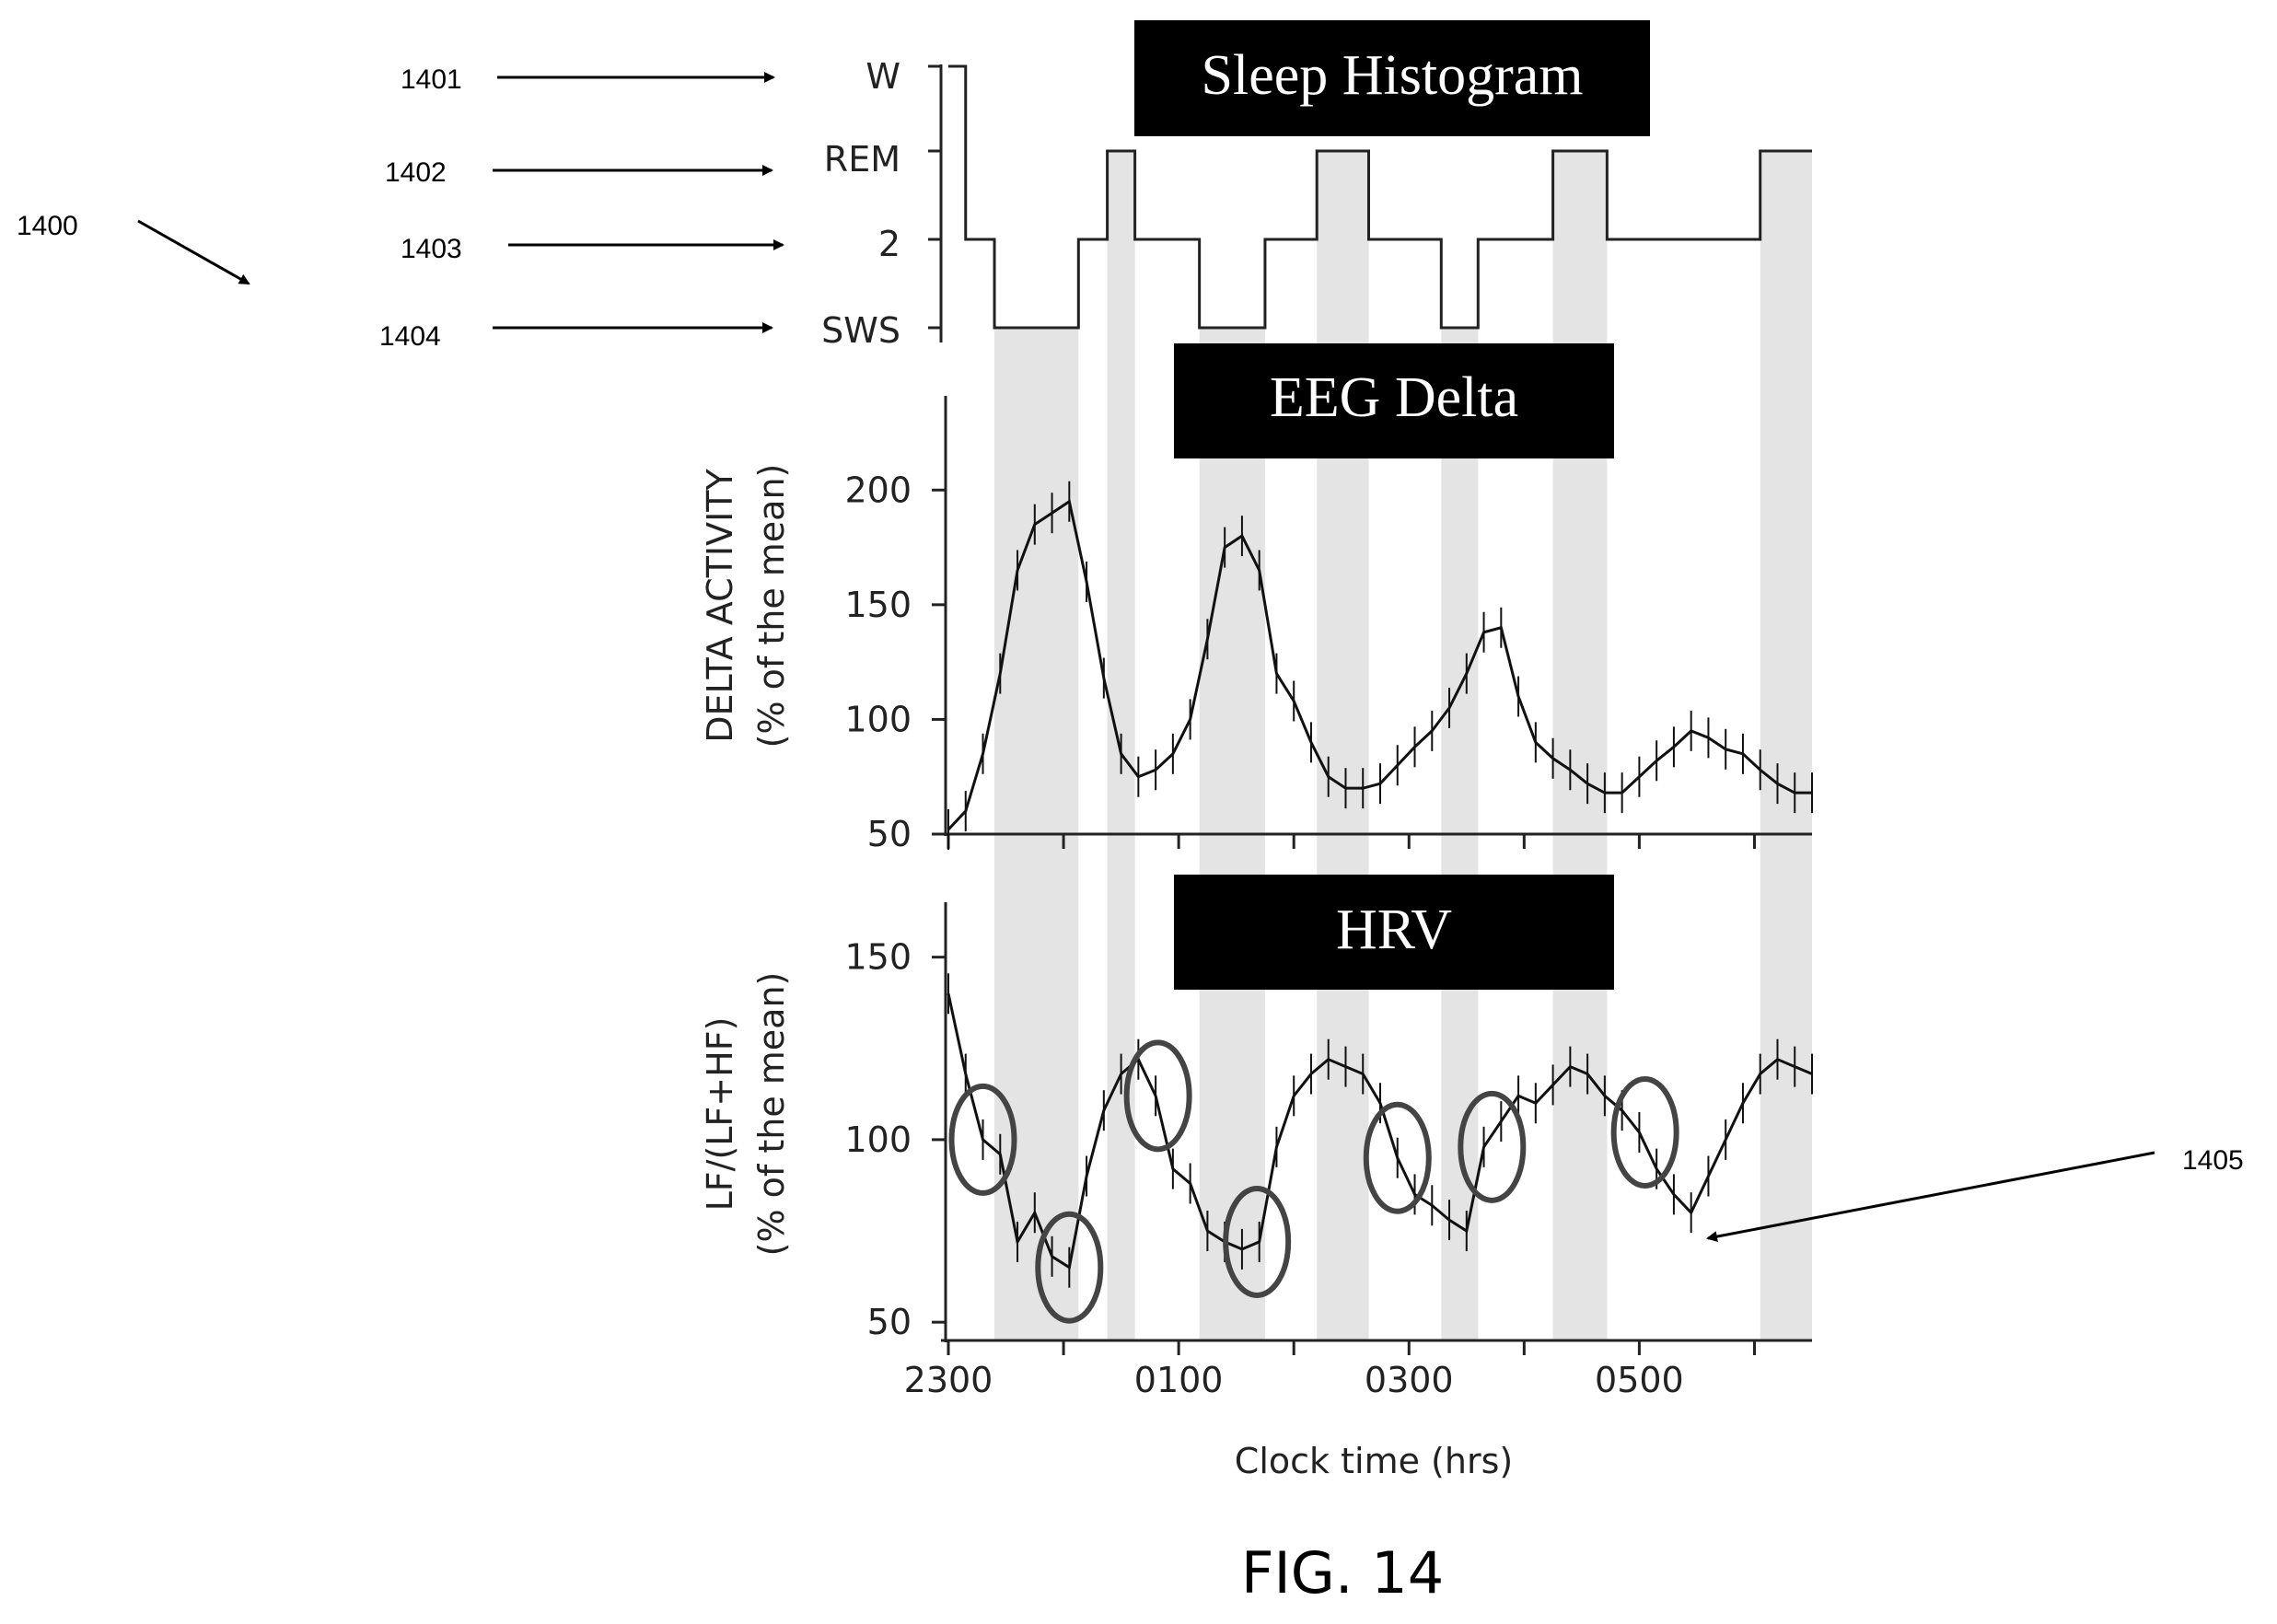 The image size is (2277, 1624). What do you see at coordinates (431, 79) in the screenshot?
I see `ref-1401: 1401` at bounding box center [431, 79].